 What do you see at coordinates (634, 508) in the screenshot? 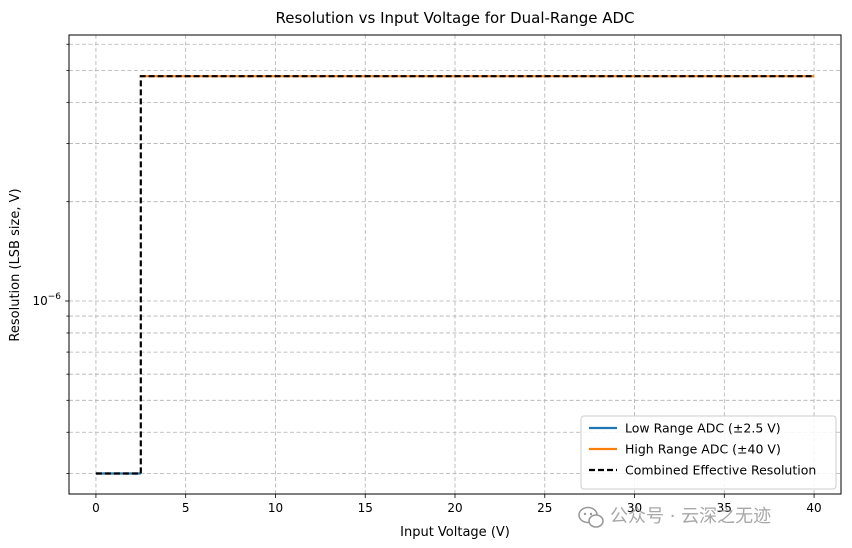
I see `x-tick-label: 30` at bounding box center [634, 508].